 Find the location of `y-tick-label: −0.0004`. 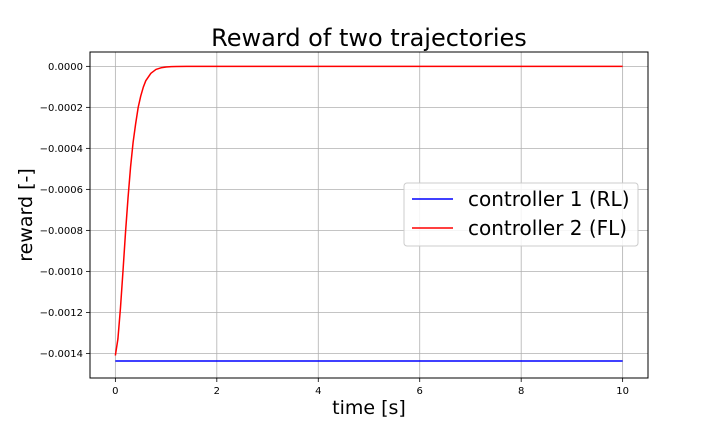

y-tick-label: −0.0004 is located at coordinates (61, 149).